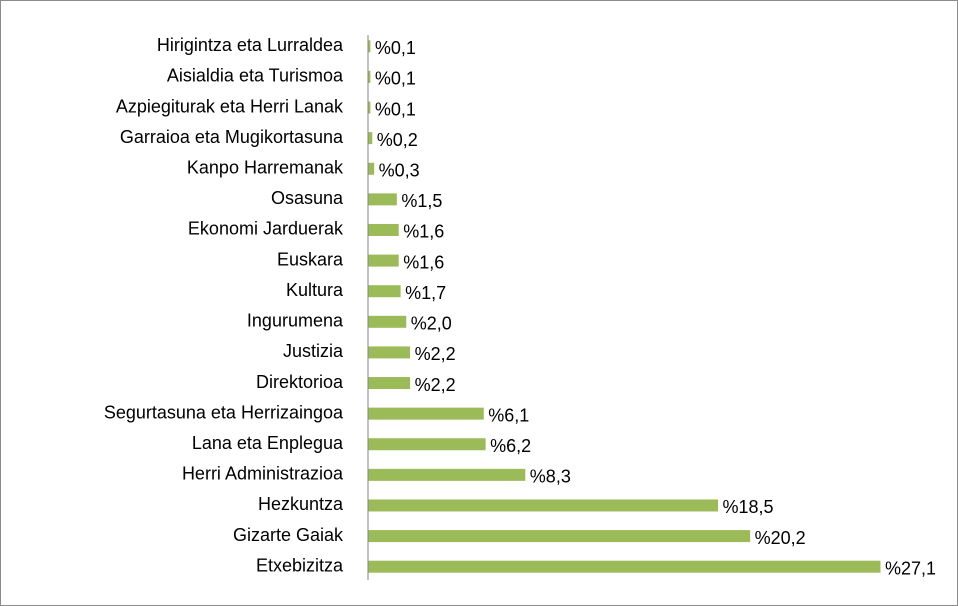  I want to click on value-label: %0,3, so click(399, 171).